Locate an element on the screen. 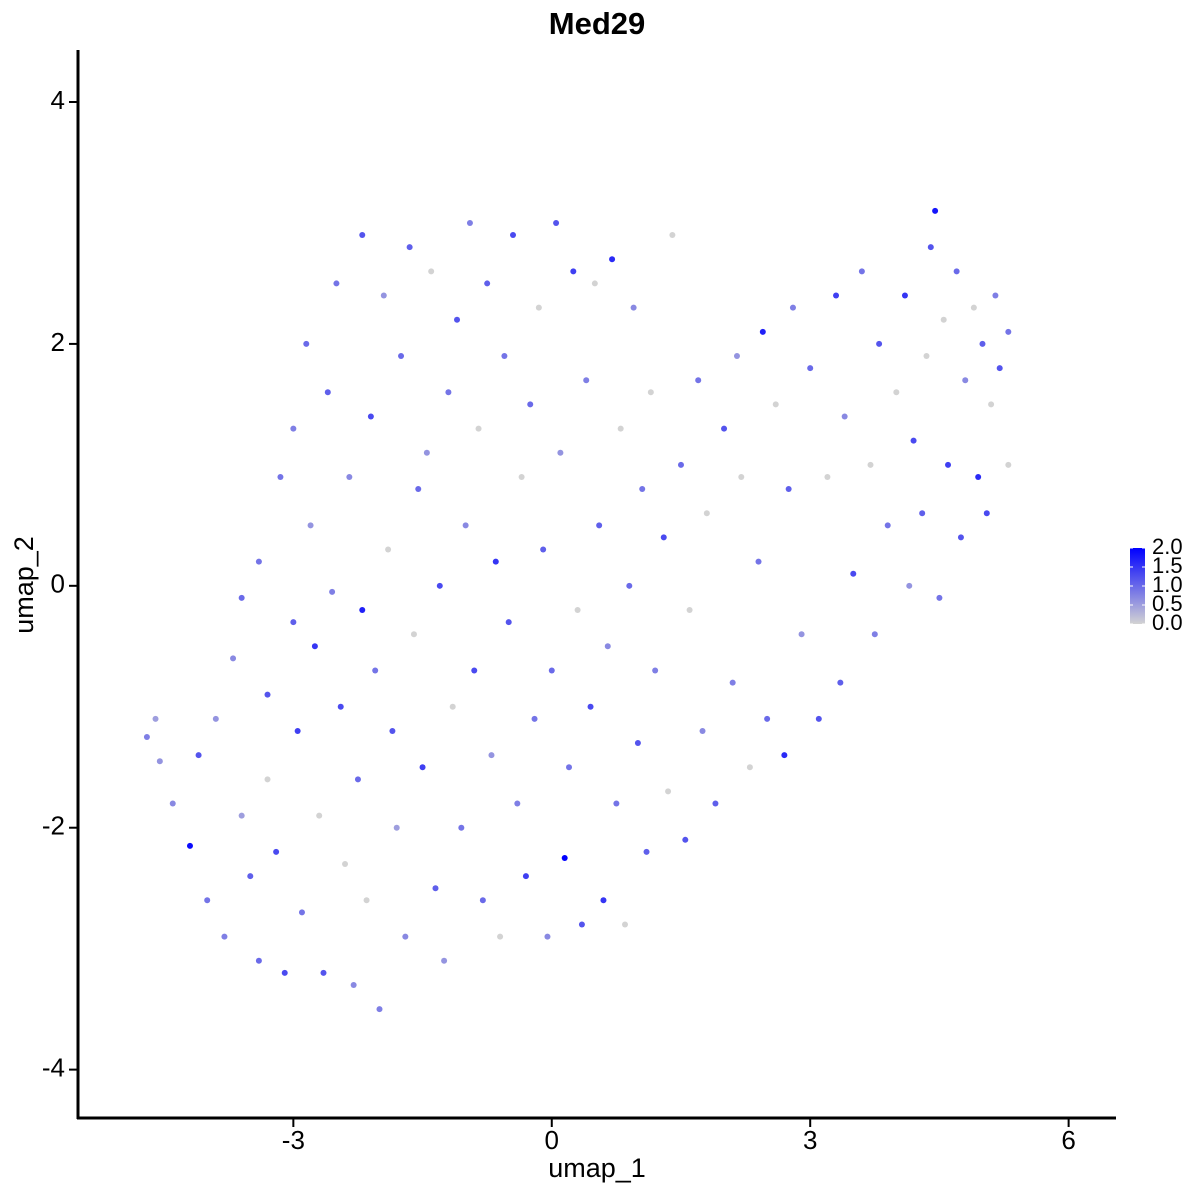 The height and width of the screenshot is (1200, 1200). colorbar-tick-label: 2.0 is located at coordinates (1167, 546).